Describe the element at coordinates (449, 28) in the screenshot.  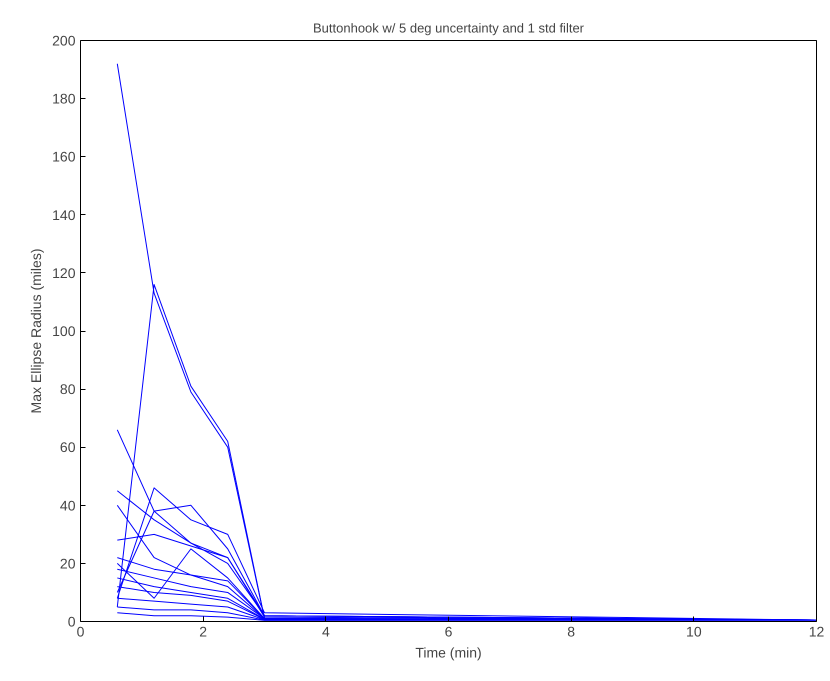
I see `chart-title: Buttonhook w/ 5 deg uncertainty and 1 std filter` at that location.